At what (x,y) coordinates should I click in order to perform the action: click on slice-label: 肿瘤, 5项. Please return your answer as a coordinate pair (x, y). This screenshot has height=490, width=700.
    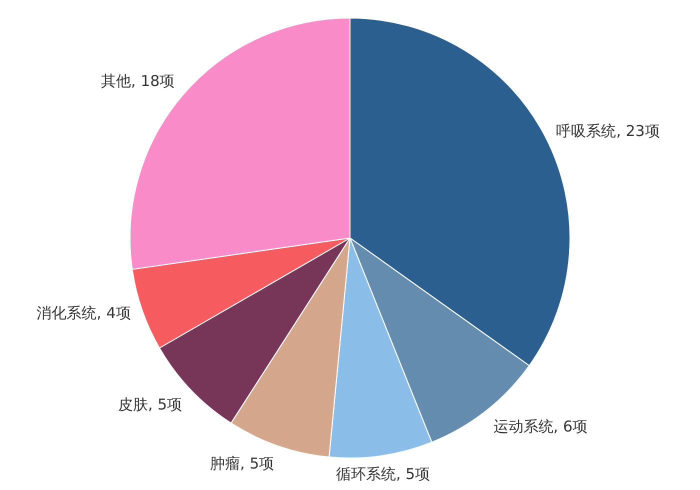
    Looking at the image, I should click on (242, 463).